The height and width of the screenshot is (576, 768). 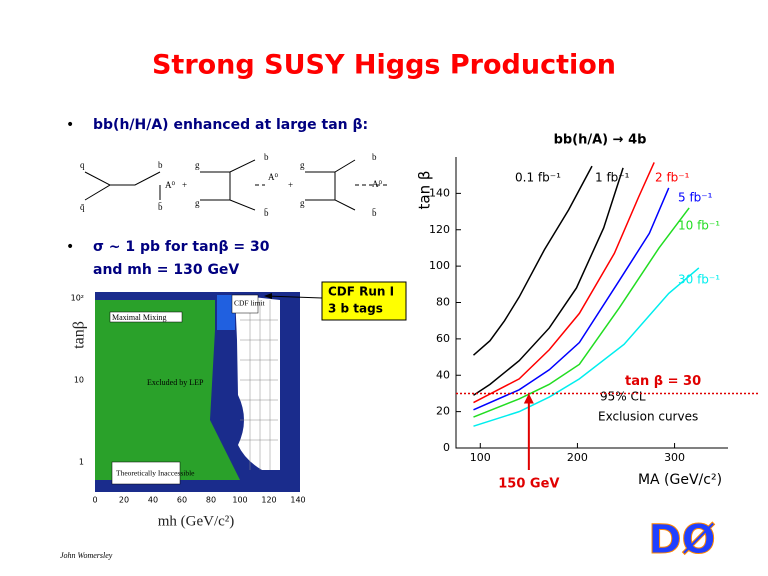 I want to click on y-tick-label: 60, so click(x=443, y=338).